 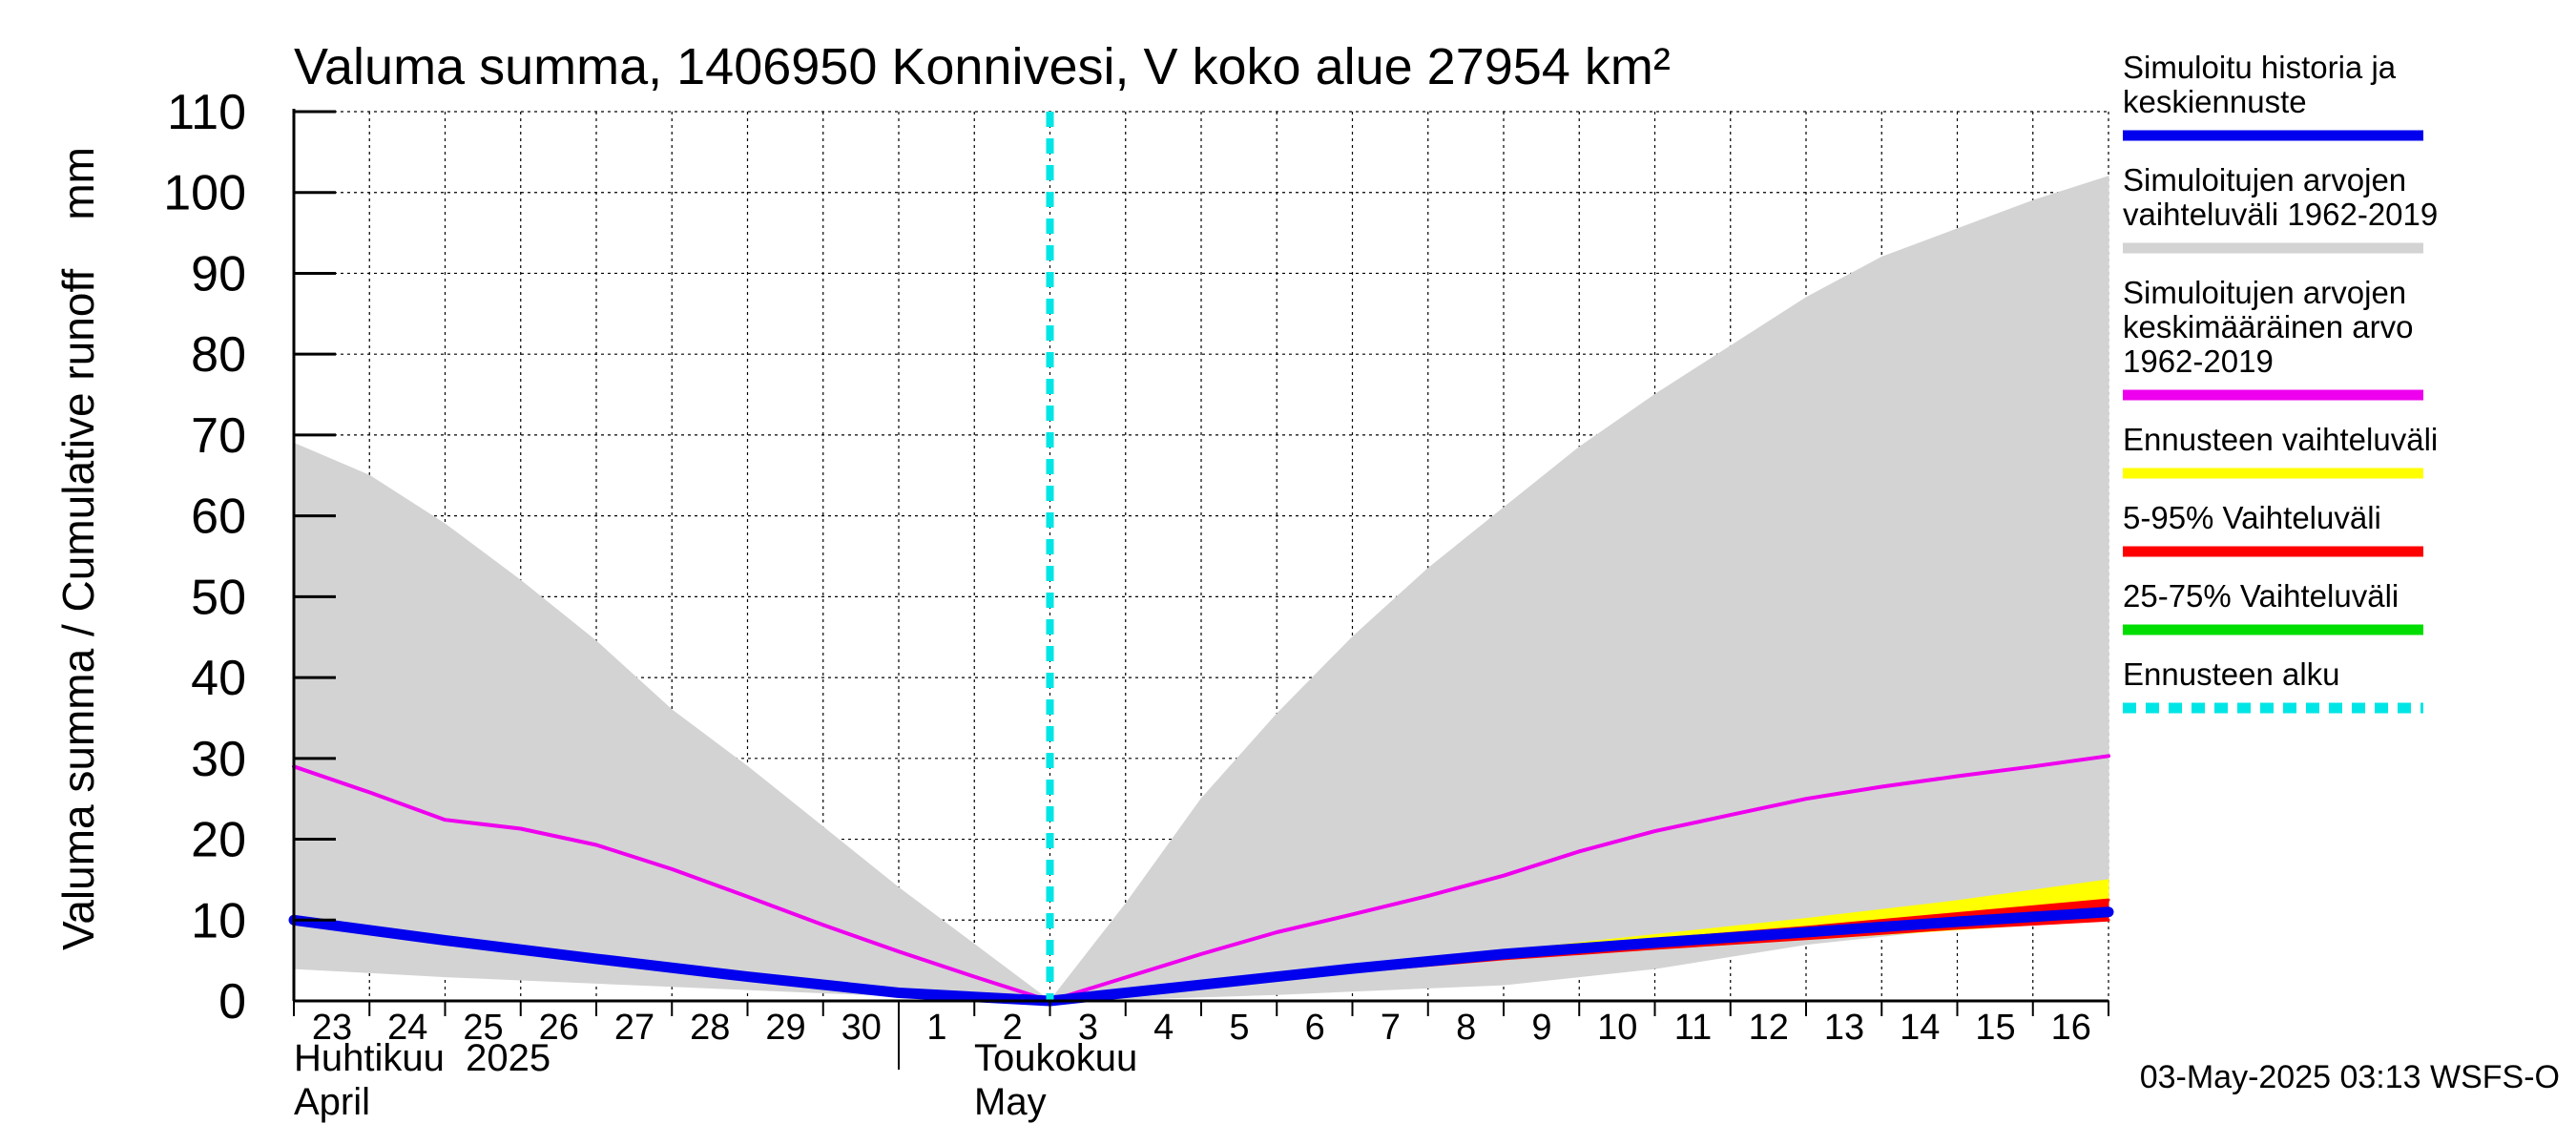 I want to click on x-tick-label: 24, so click(x=407, y=1028).